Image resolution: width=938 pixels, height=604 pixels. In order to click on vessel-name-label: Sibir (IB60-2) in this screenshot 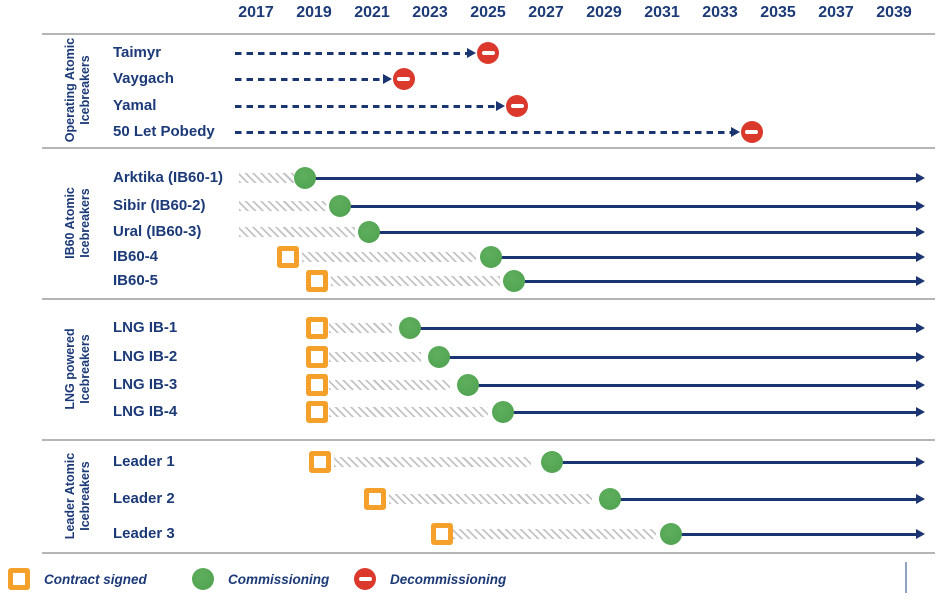, I will do `click(159, 205)`.